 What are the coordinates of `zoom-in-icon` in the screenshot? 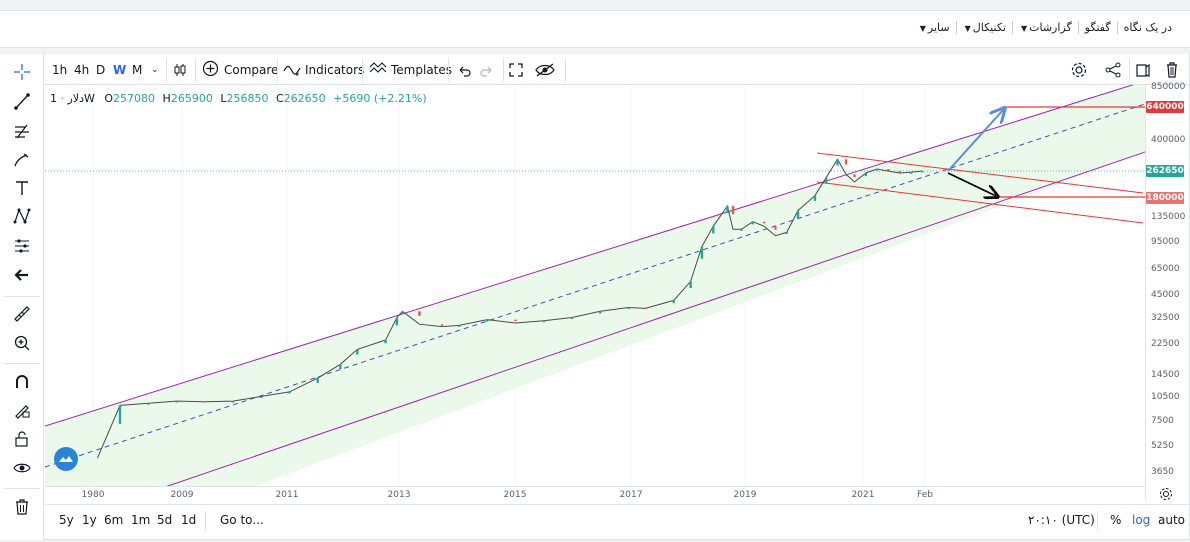 It's located at (22, 343).